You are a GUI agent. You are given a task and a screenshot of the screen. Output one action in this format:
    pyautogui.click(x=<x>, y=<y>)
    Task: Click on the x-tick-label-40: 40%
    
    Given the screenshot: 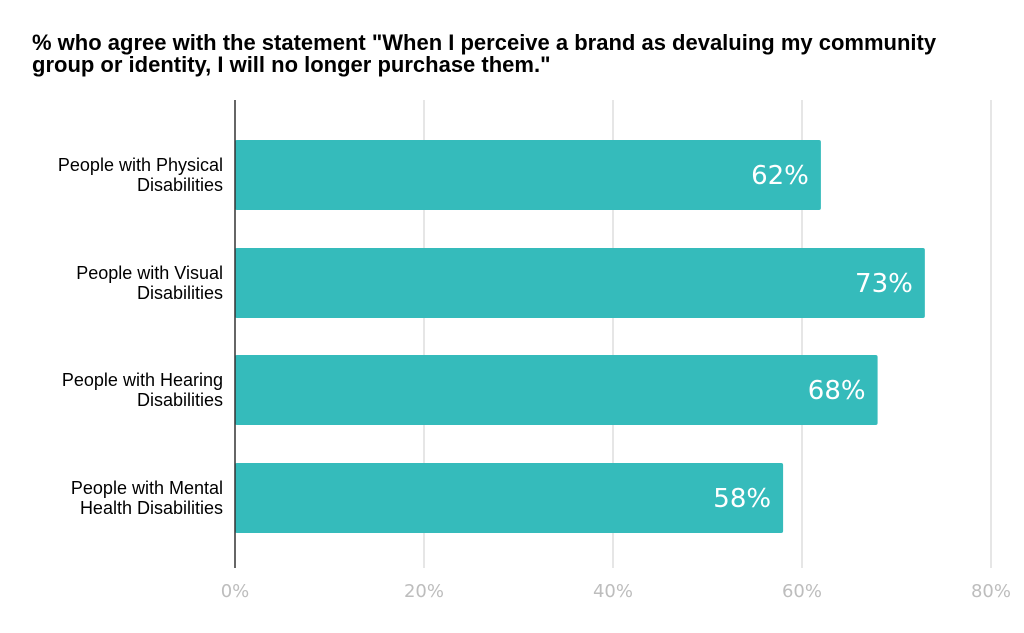 What is the action you would take?
    pyautogui.click(x=613, y=591)
    